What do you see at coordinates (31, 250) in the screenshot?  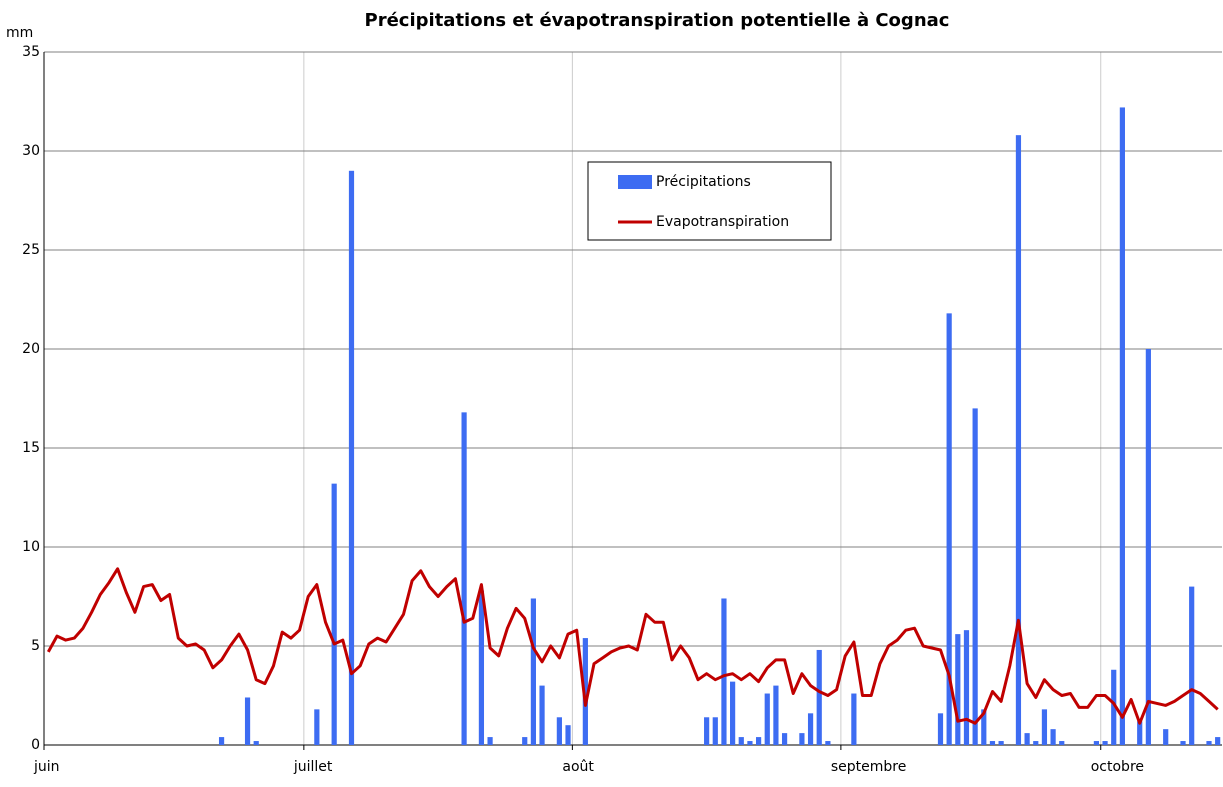 I see `y-tick-label: 25` at bounding box center [31, 250].